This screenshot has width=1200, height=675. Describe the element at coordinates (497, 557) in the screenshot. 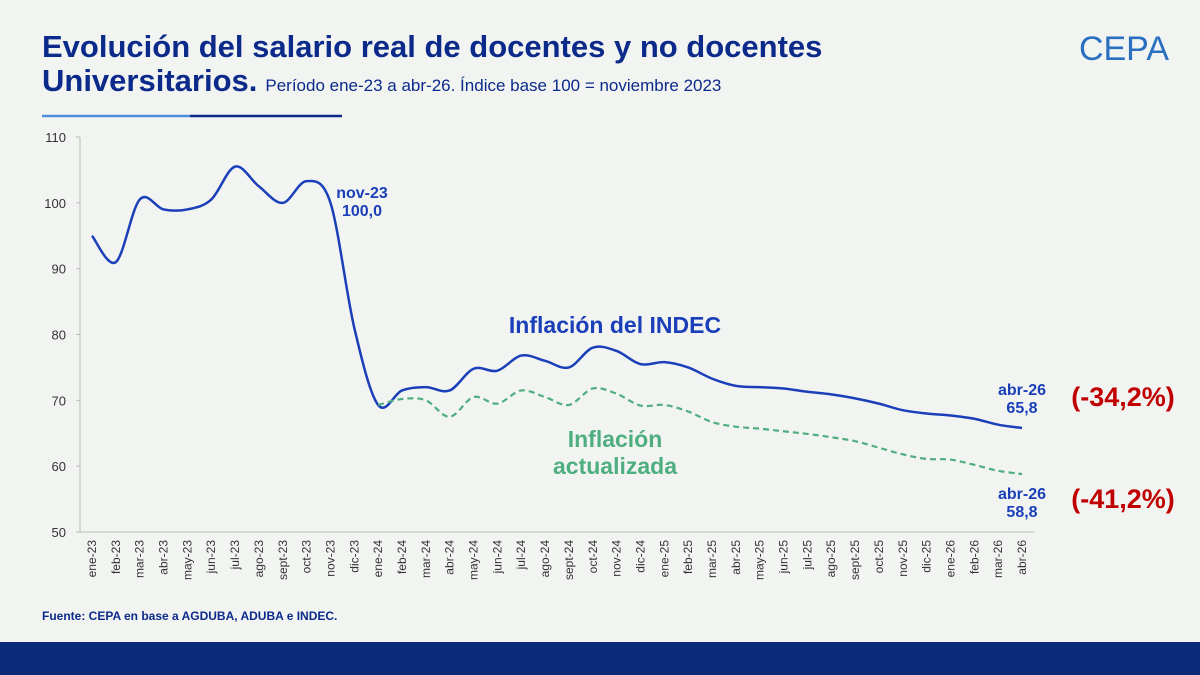

I see `x-tick-label: jun-24` at that location.